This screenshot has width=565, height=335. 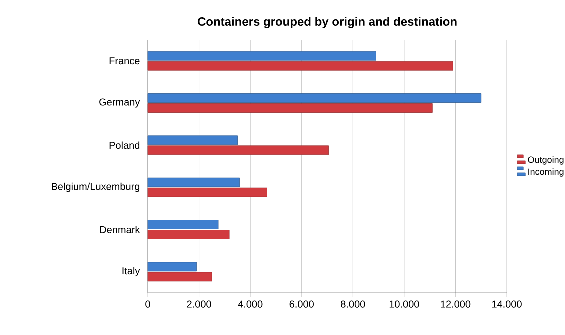 What do you see at coordinates (507, 304) in the screenshot?
I see `x-tick-label: 14.000` at bounding box center [507, 304].